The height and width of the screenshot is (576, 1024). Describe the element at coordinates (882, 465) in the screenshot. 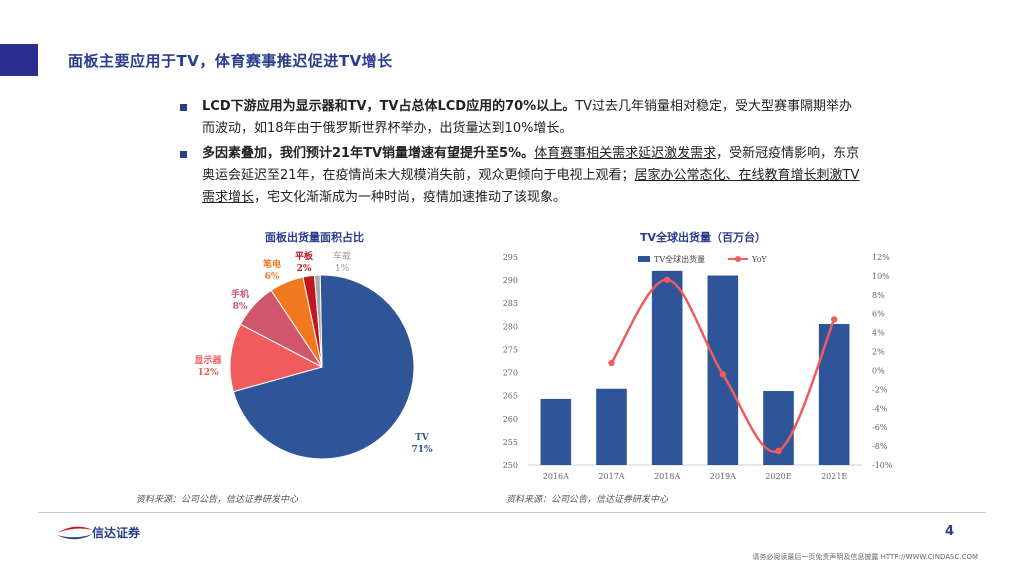

I see `y-right-tick-label: -10%` at that location.